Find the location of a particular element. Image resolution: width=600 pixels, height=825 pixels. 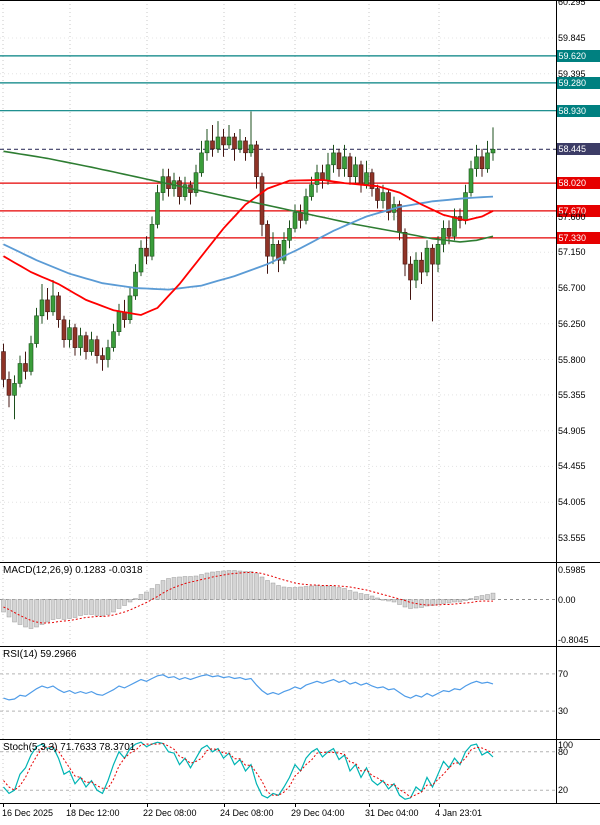

time-axis-label: 22 Dec 08:00 is located at coordinates (170, 813).